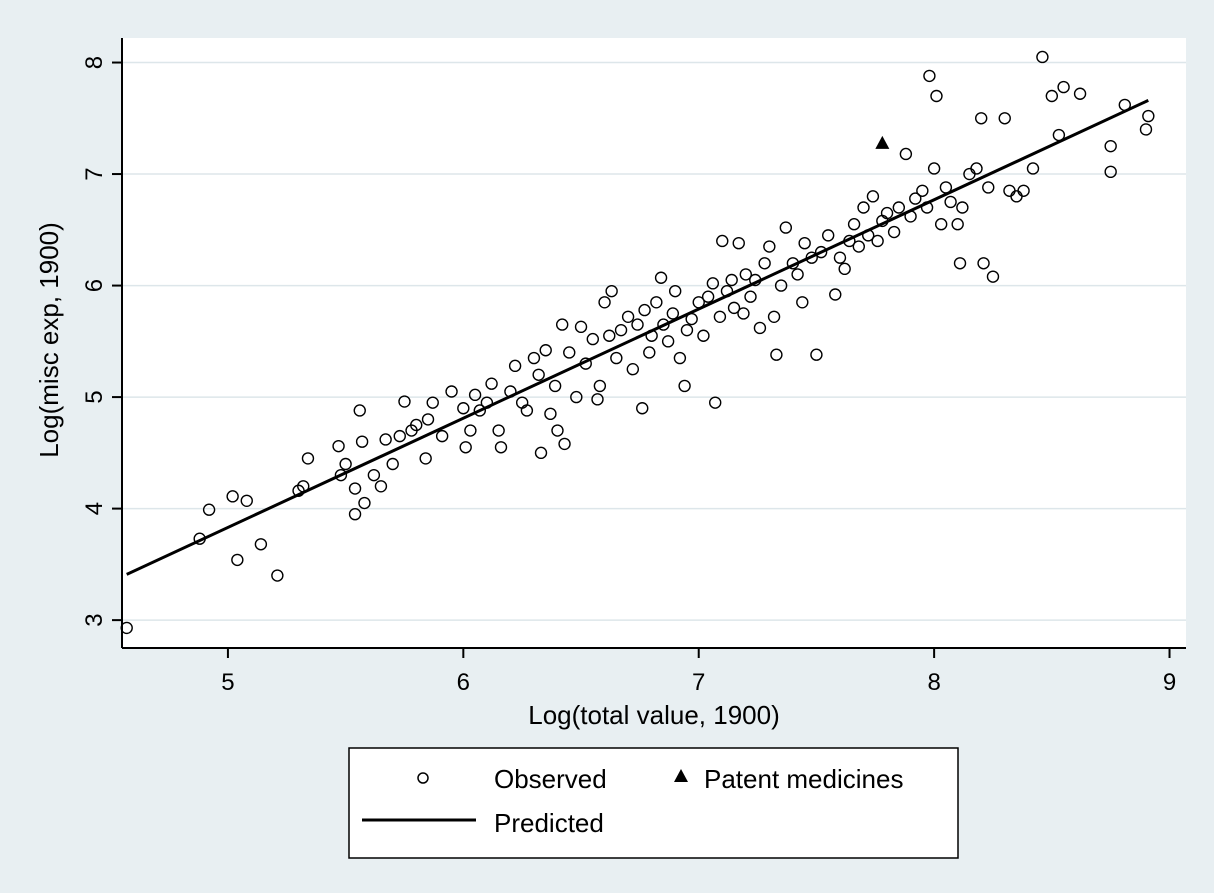  What do you see at coordinates (463, 682) in the screenshot?
I see `x-tick-label: 6` at bounding box center [463, 682].